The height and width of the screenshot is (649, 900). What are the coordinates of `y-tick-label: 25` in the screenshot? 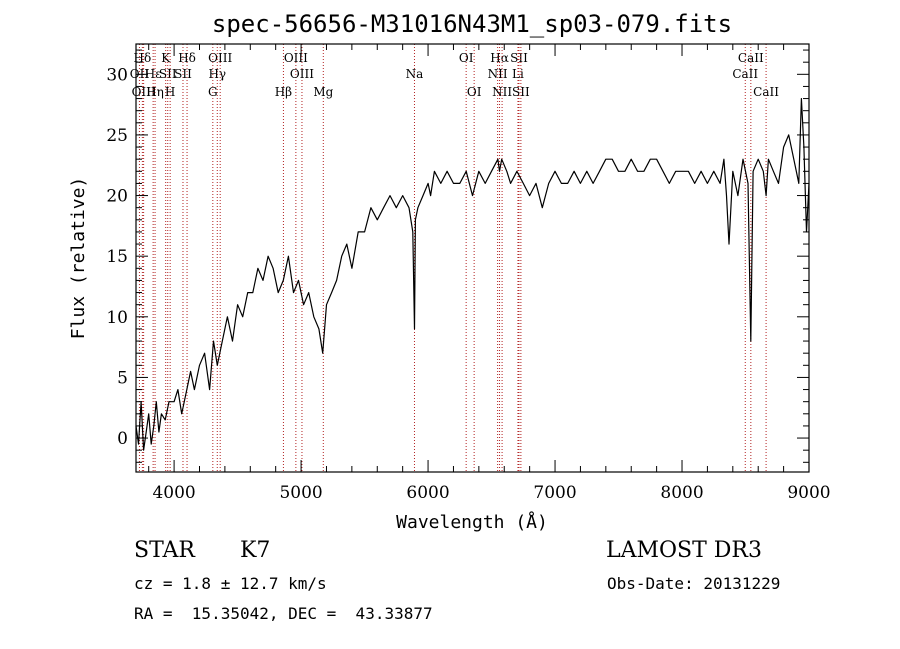 It's located at (117, 136).